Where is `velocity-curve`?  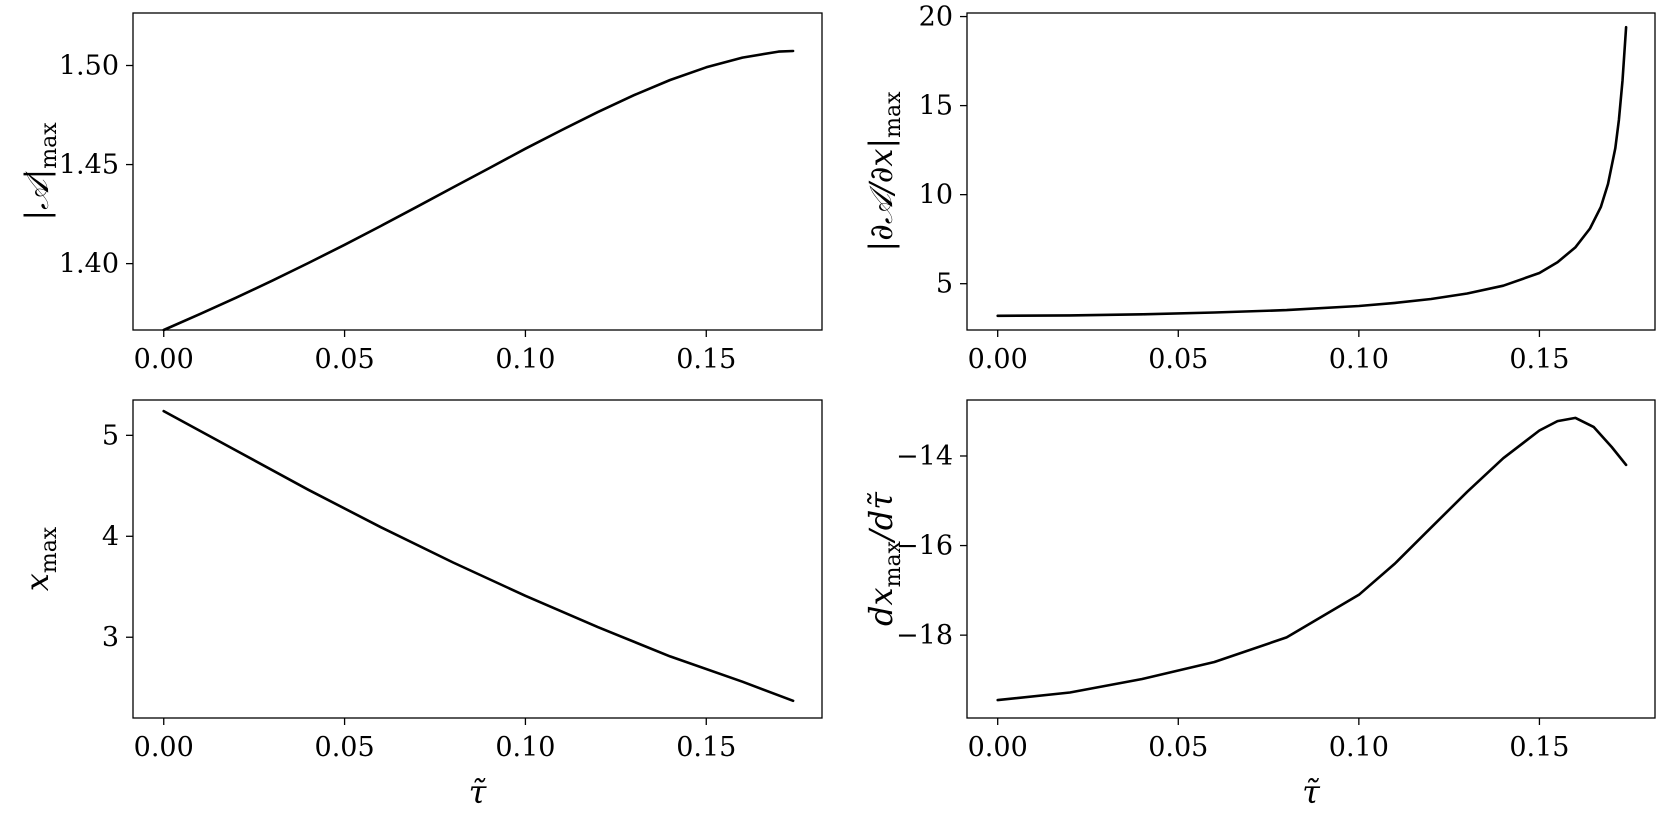
velocity-curve is located at coordinates (1312, 559).